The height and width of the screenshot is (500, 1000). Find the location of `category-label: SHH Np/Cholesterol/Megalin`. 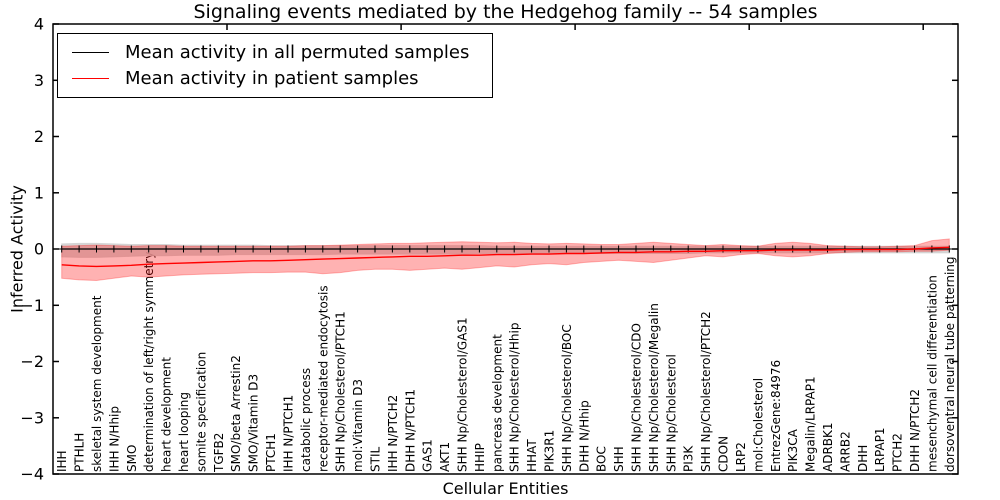

category-label: SHH Np/Cholesterol/Megalin is located at coordinates (654, 387).